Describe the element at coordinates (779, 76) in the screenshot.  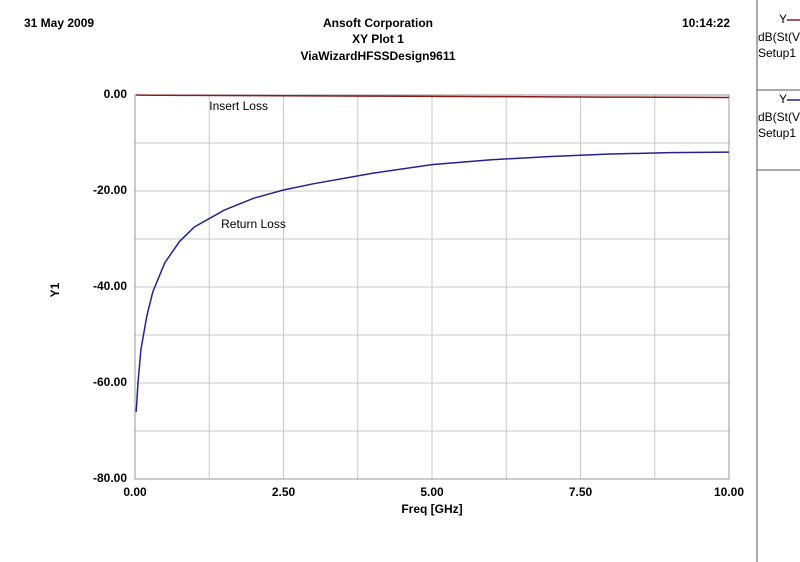
I see `legend: YdB(St(V Setup1 YdB(St(V Setup1` at that location.